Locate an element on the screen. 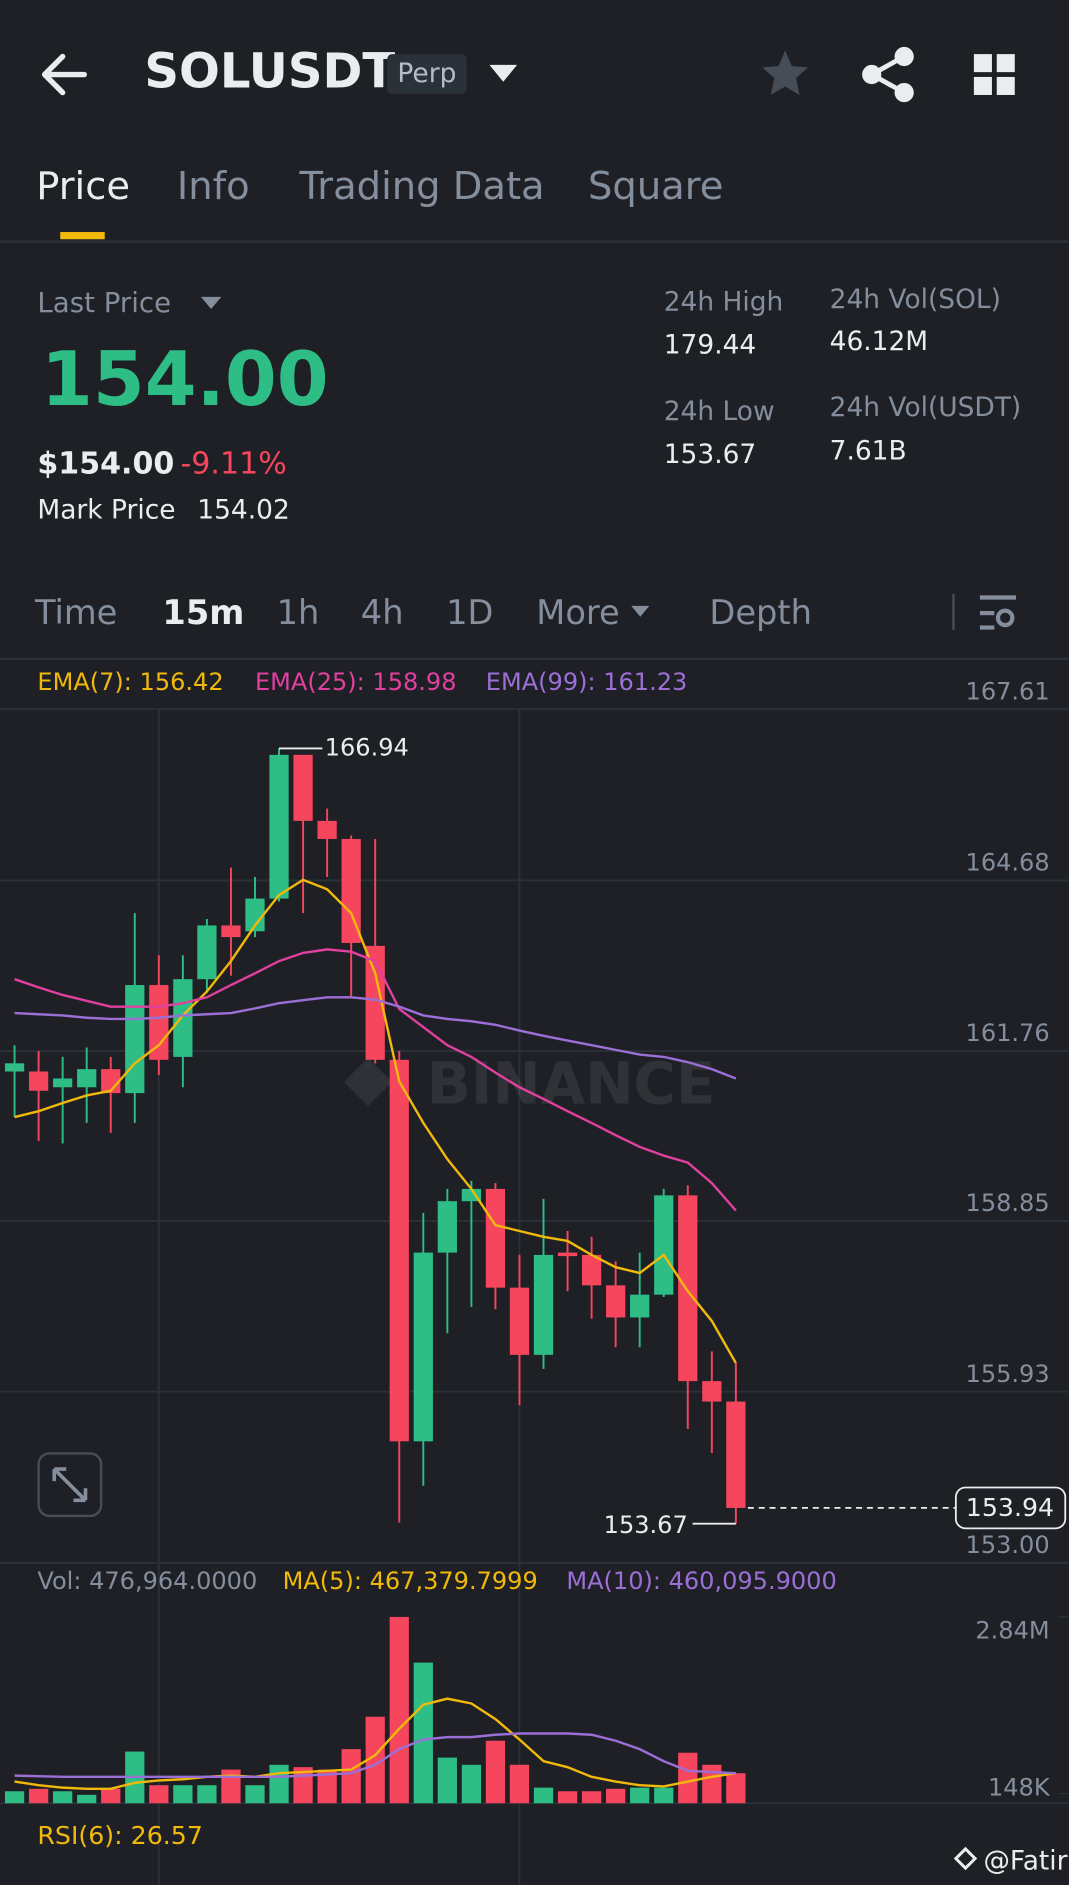  stat-label: 24h High is located at coordinates (724, 301).